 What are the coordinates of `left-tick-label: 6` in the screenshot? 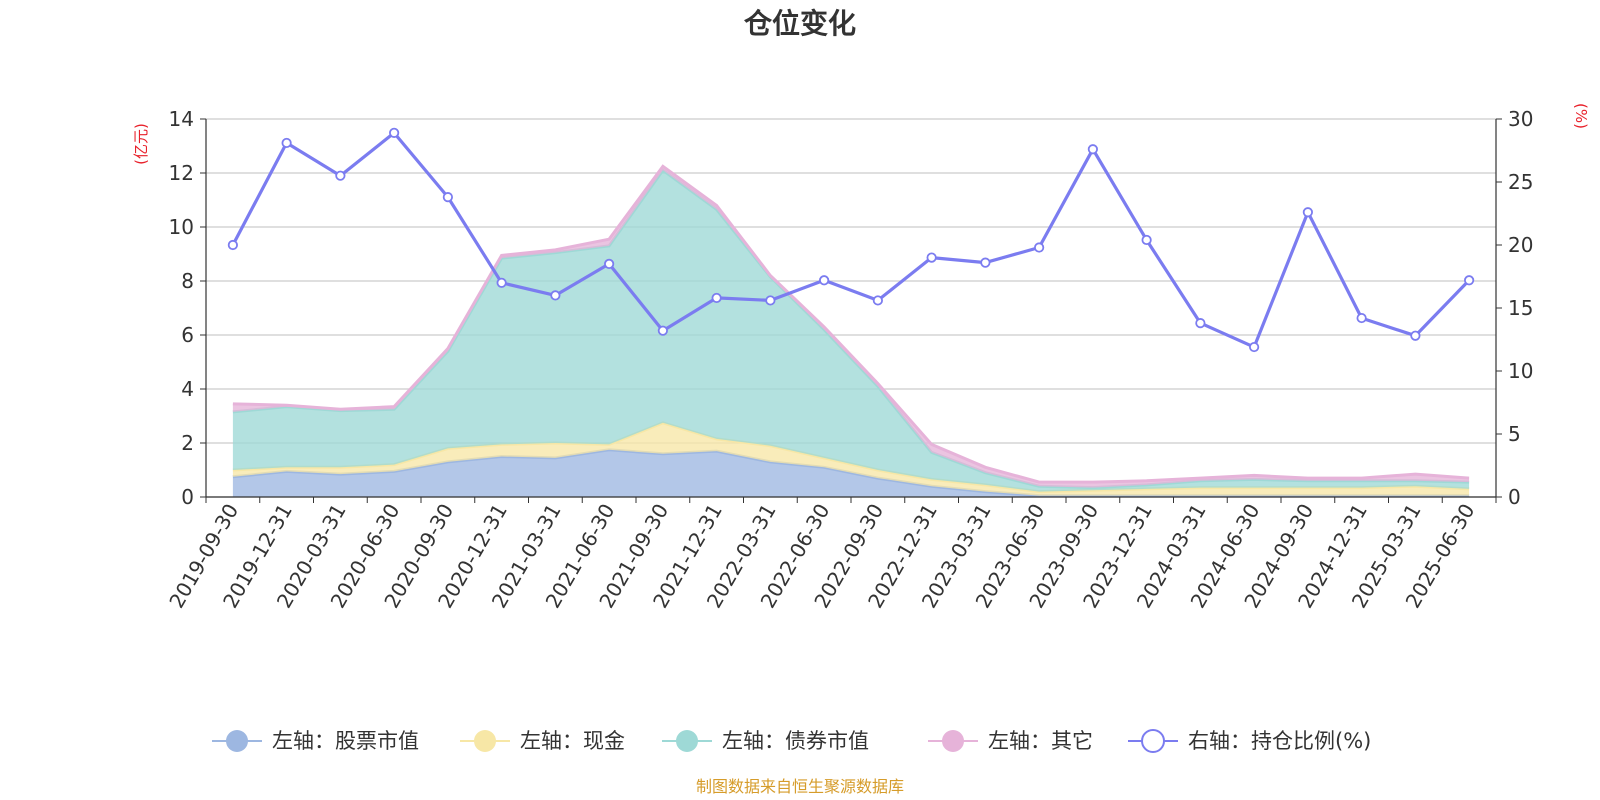 It's located at (187, 335).